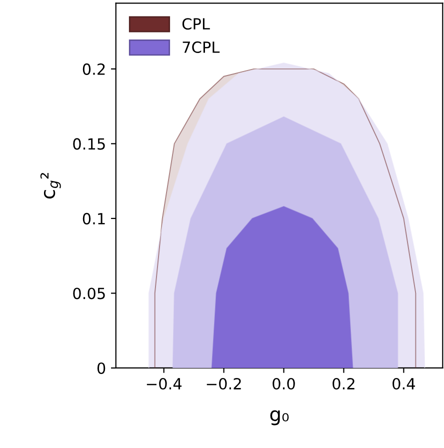 This screenshot has height=448, width=444. I want to click on y-tick-label: 0.1, so click(93, 218).